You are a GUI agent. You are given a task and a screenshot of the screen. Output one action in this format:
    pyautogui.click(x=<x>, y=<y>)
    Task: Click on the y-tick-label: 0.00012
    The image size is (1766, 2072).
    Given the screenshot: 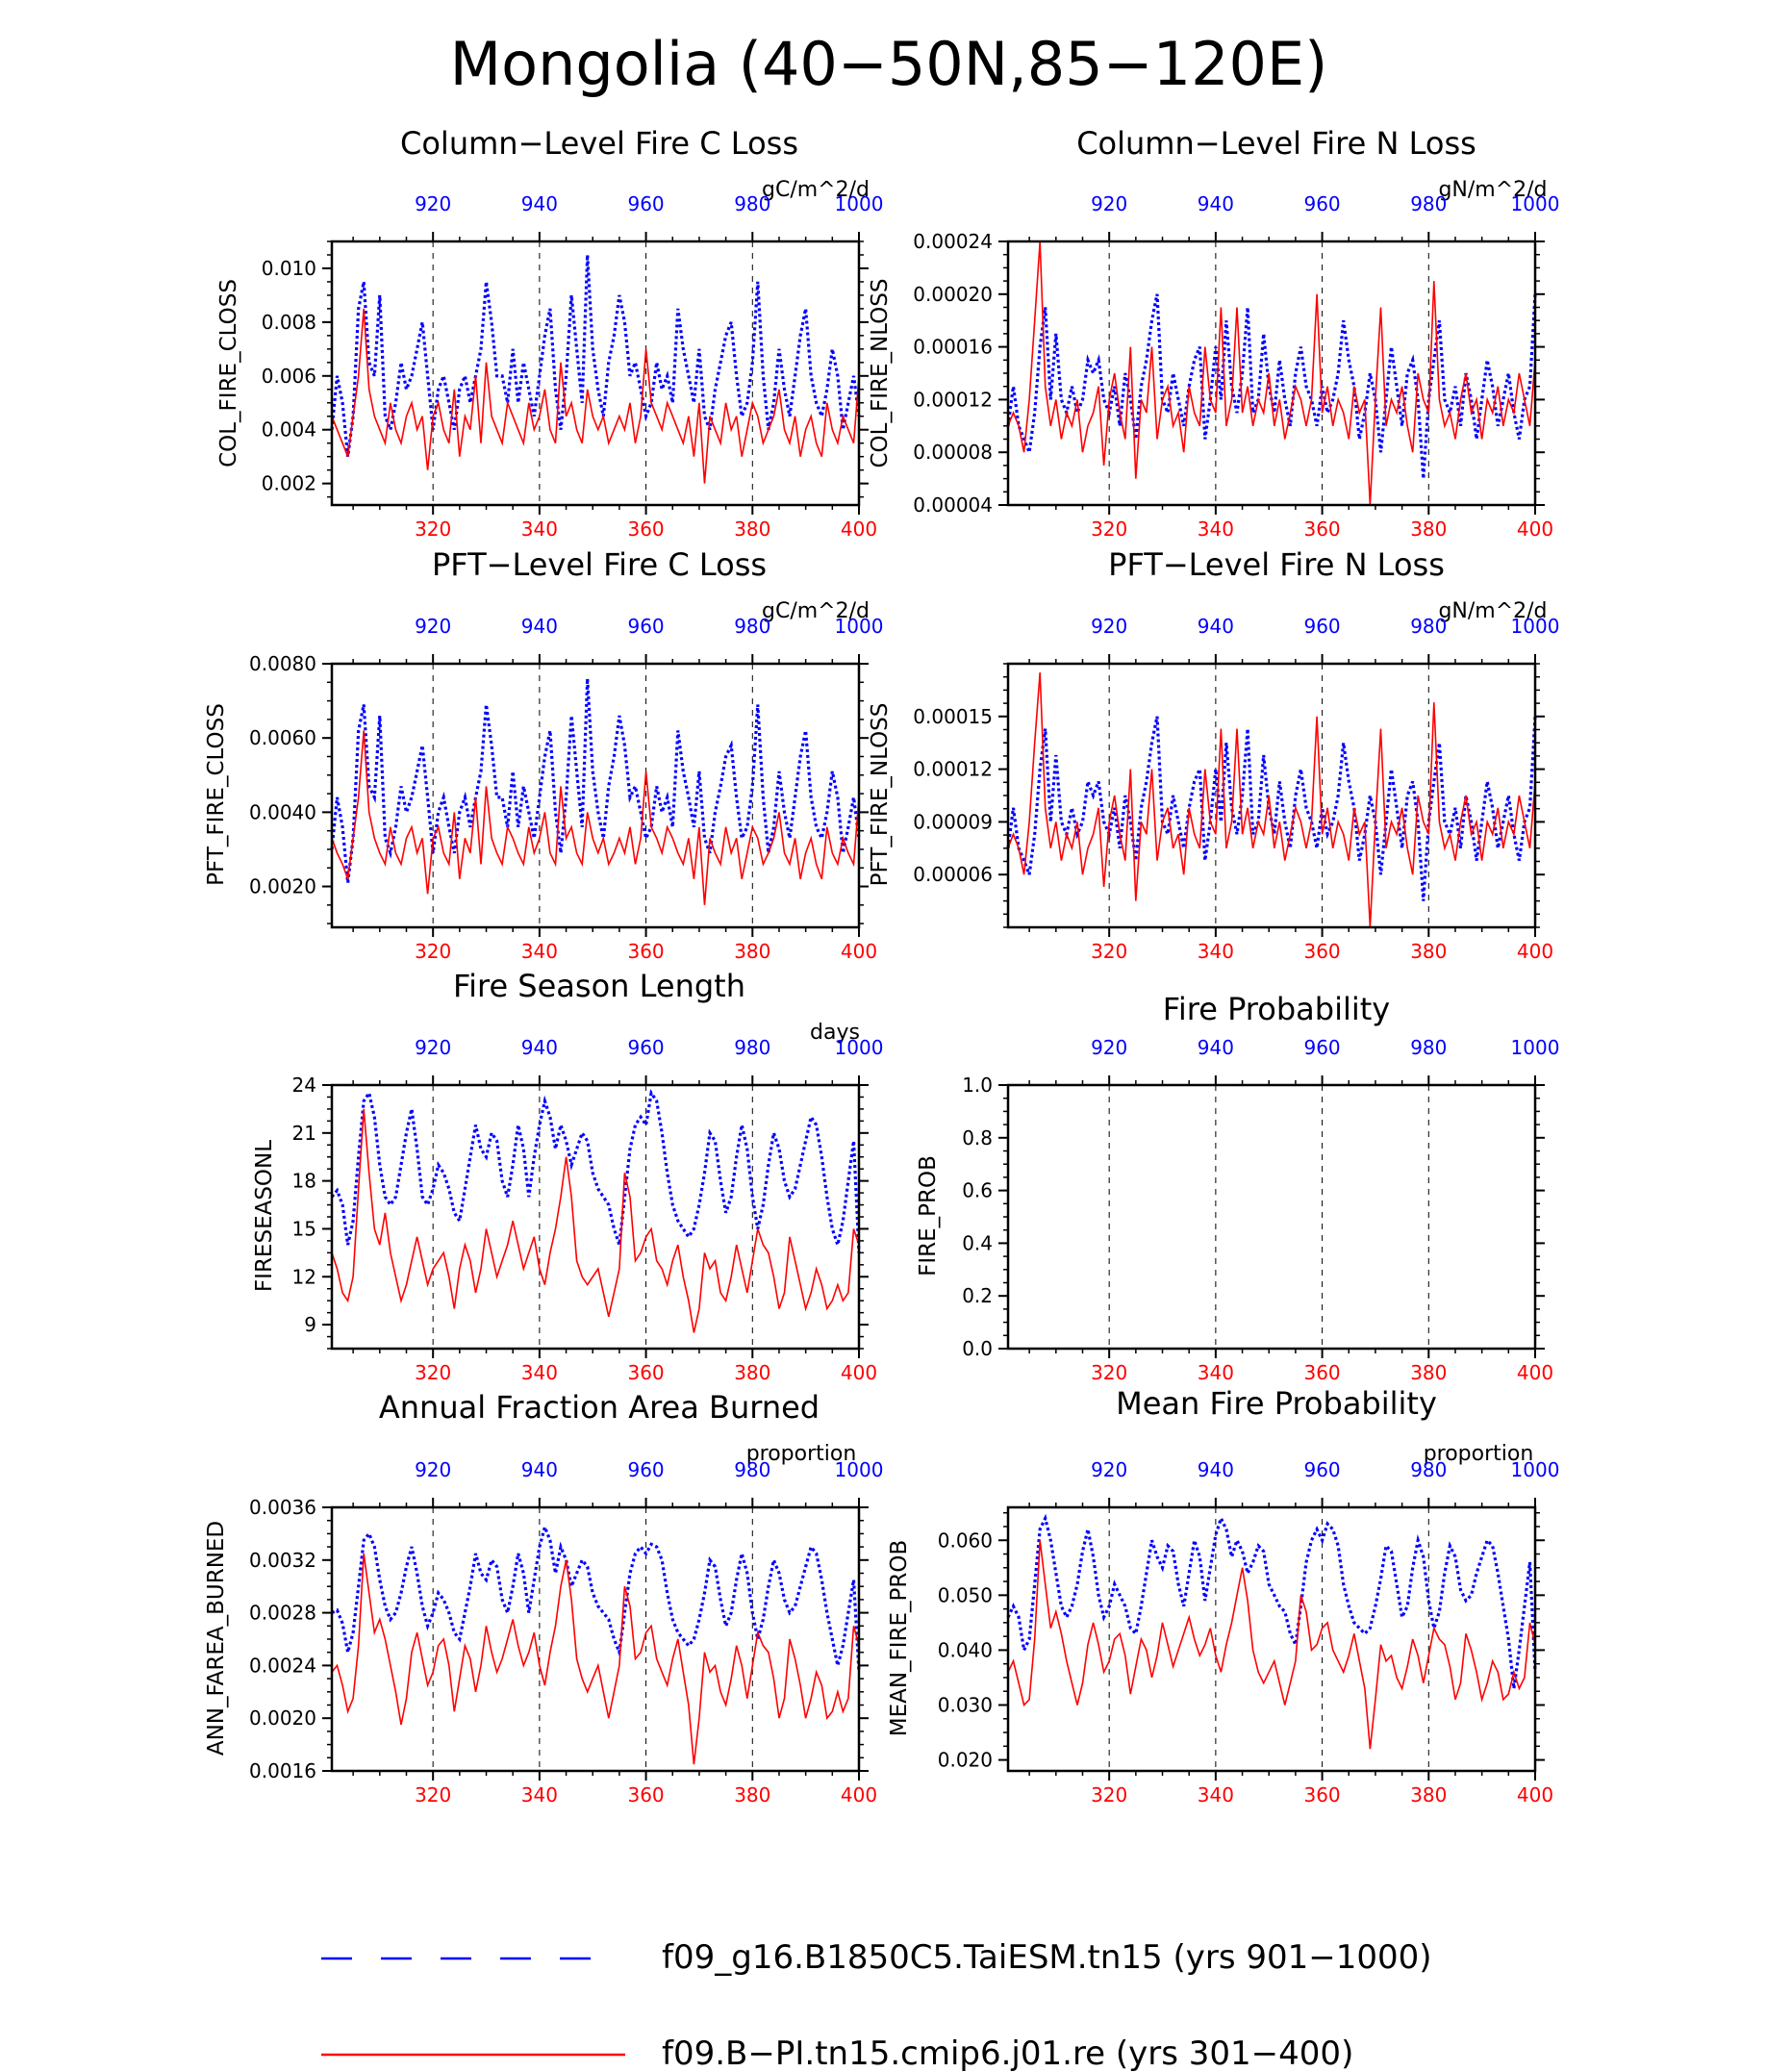 What is the action you would take?
    pyautogui.click(x=953, y=770)
    